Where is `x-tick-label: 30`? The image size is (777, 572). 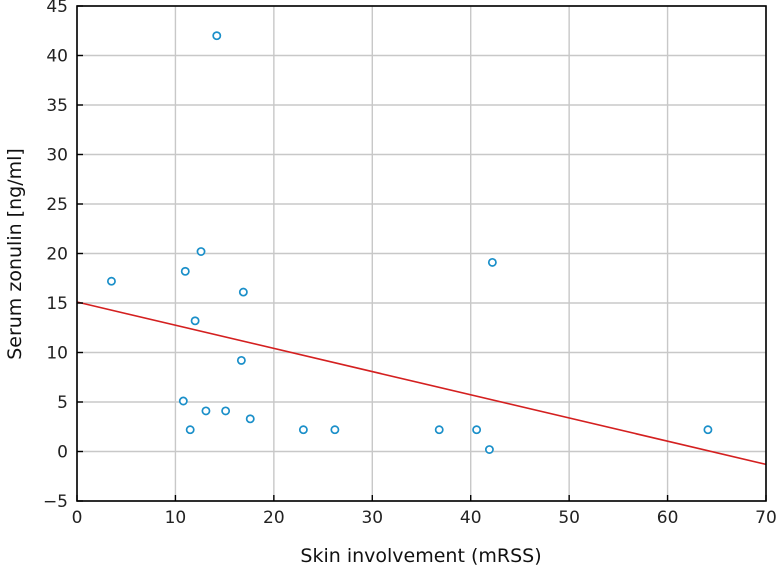 x-tick-label: 30 is located at coordinates (372, 518).